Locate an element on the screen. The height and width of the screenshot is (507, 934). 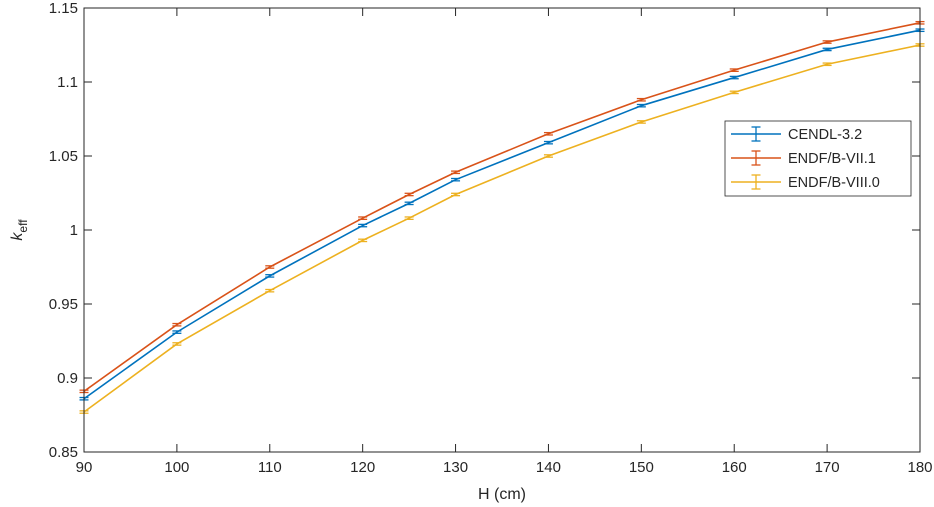
legend-item: ENDF/B-VIII.0 is located at coordinates (805, 182).